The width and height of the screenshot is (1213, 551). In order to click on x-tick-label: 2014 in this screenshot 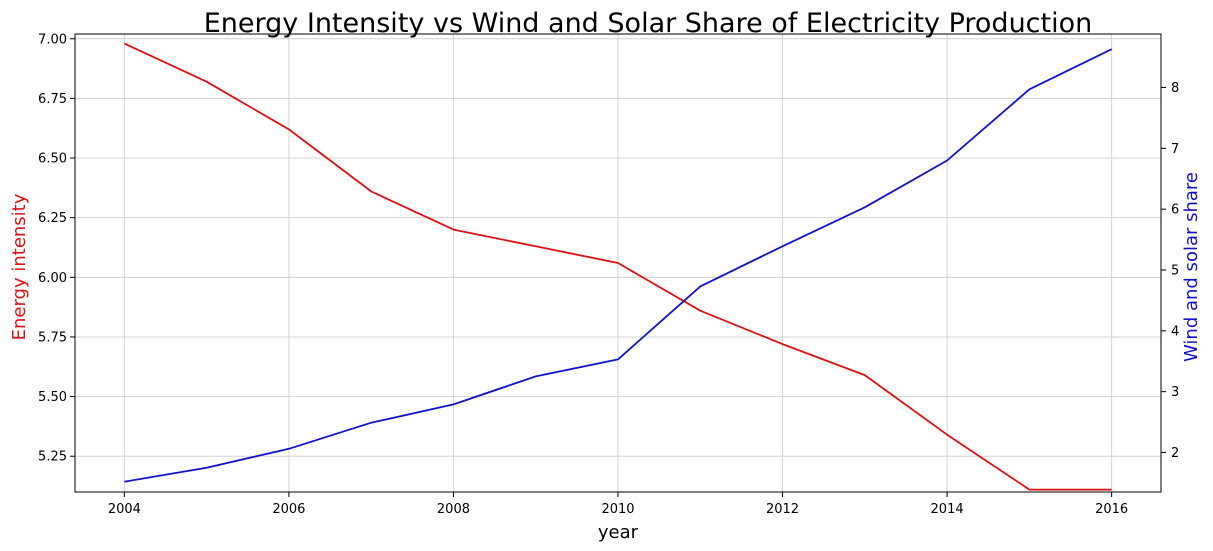, I will do `click(947, 509)`.